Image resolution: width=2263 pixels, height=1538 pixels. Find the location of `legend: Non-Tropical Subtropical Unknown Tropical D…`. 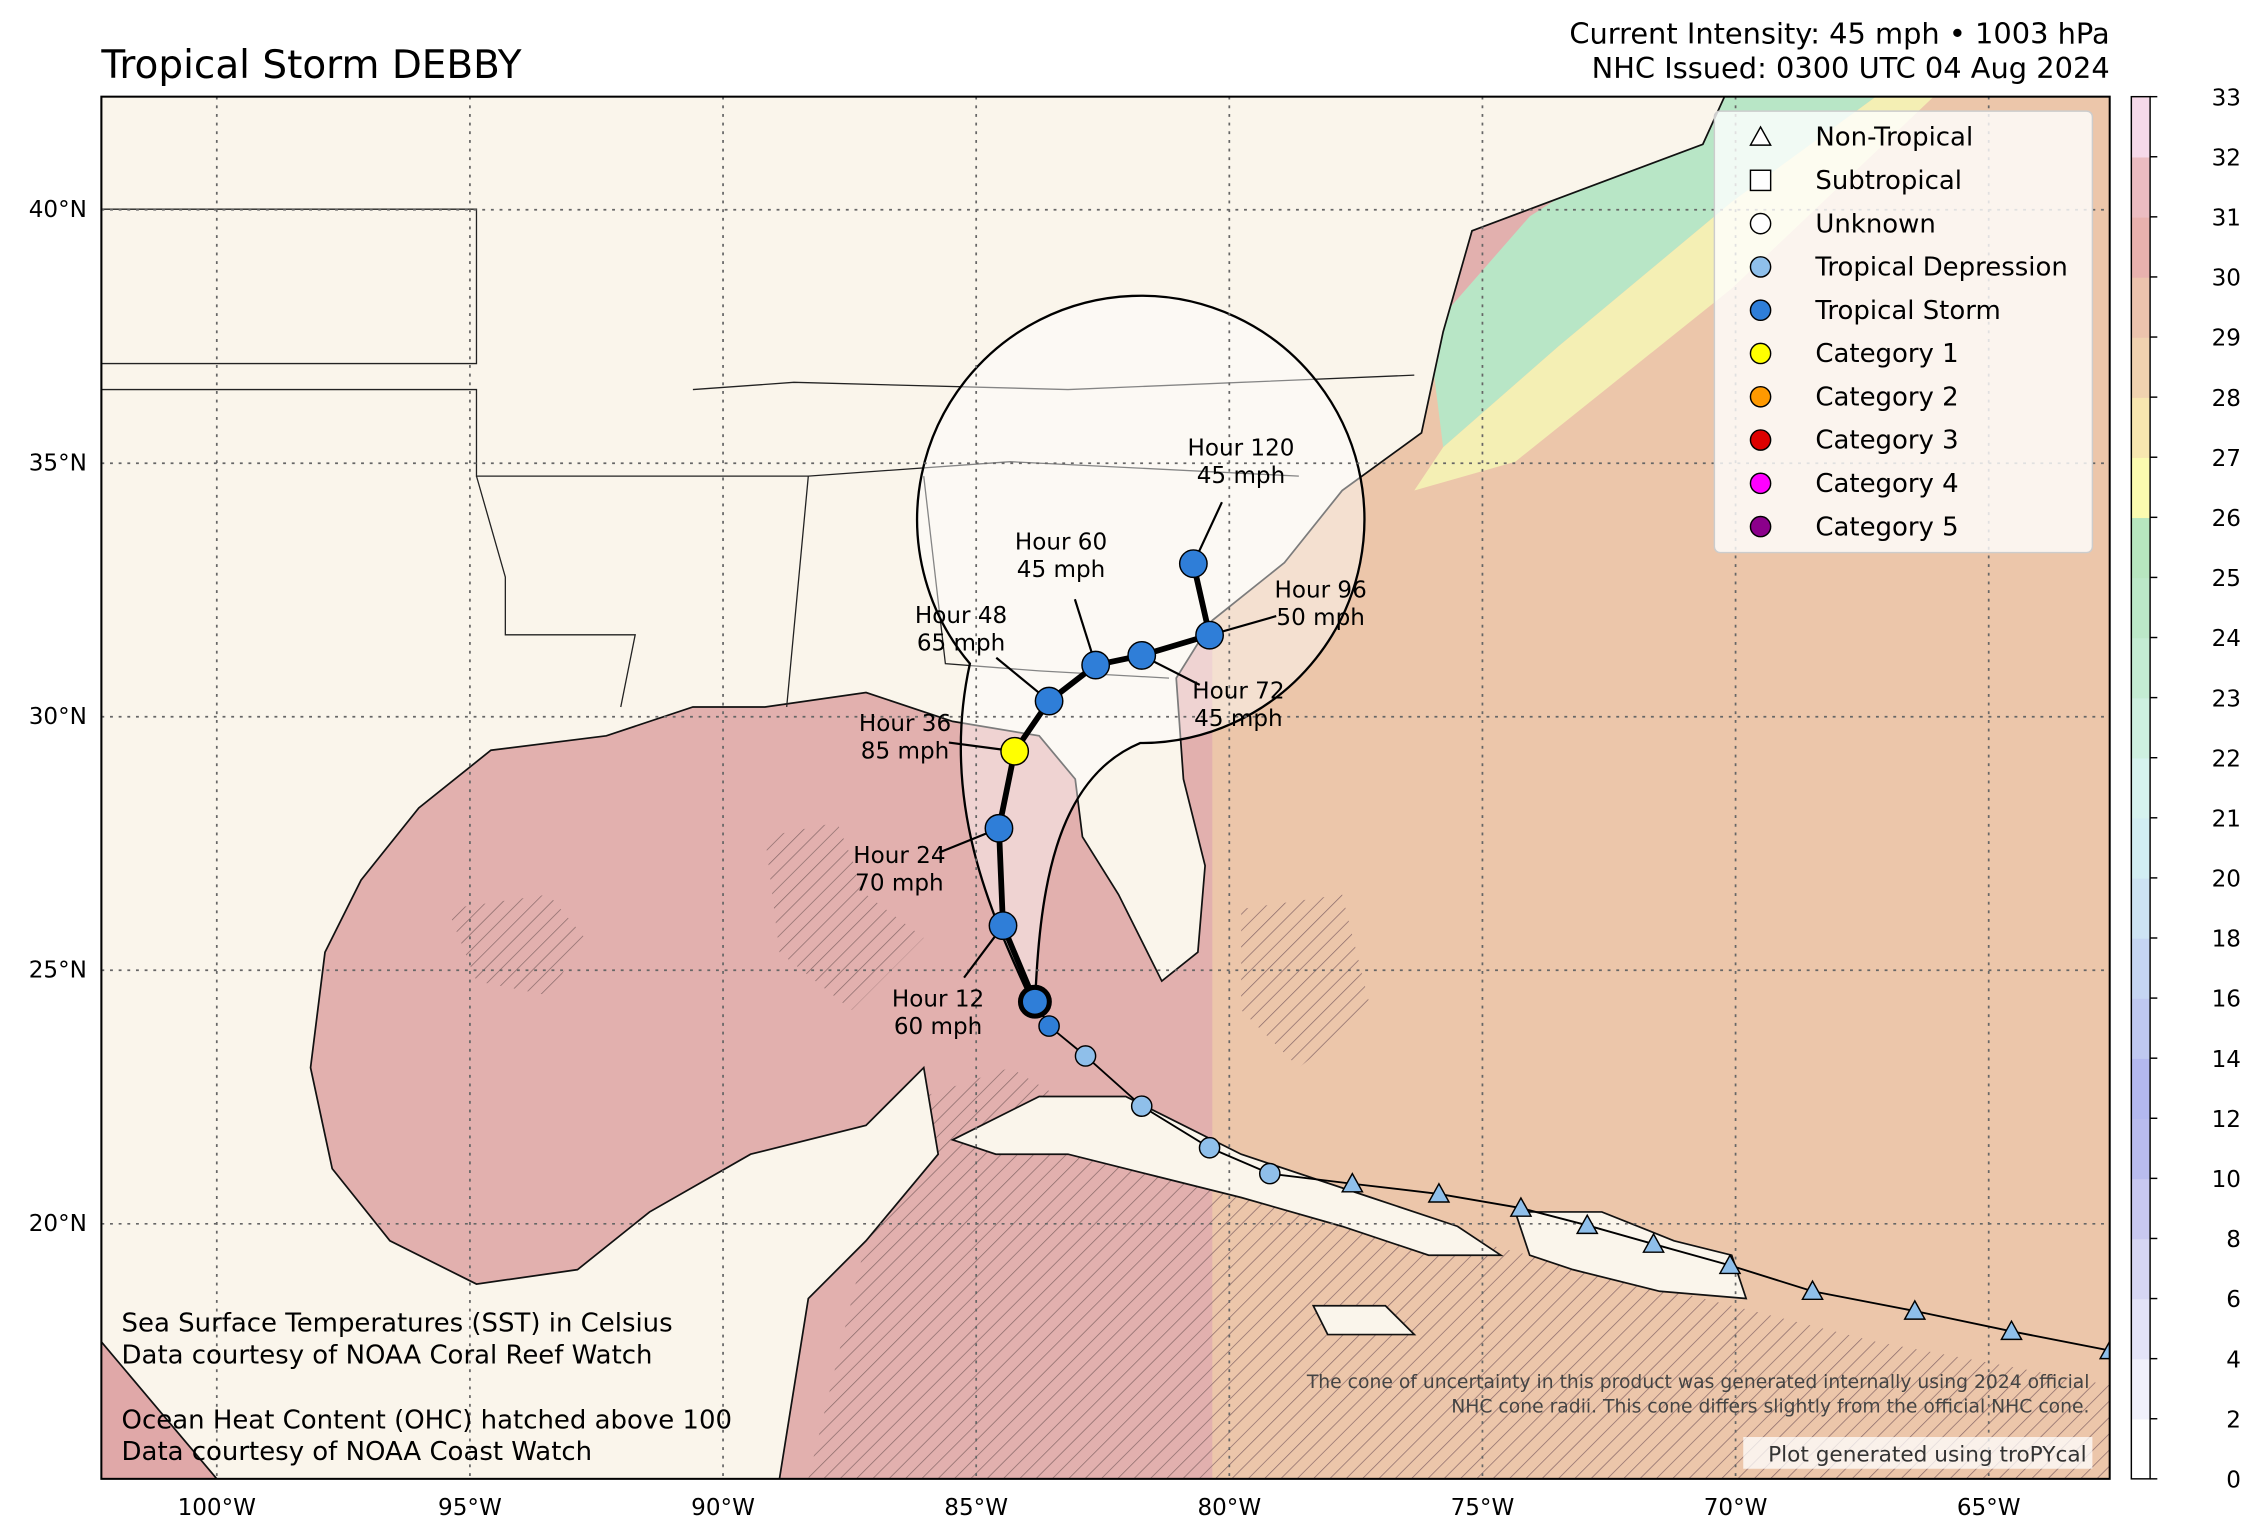

legend: Non-Tropical Subtropical Unknown Tropical D… is located at coordinates (1908, 332).